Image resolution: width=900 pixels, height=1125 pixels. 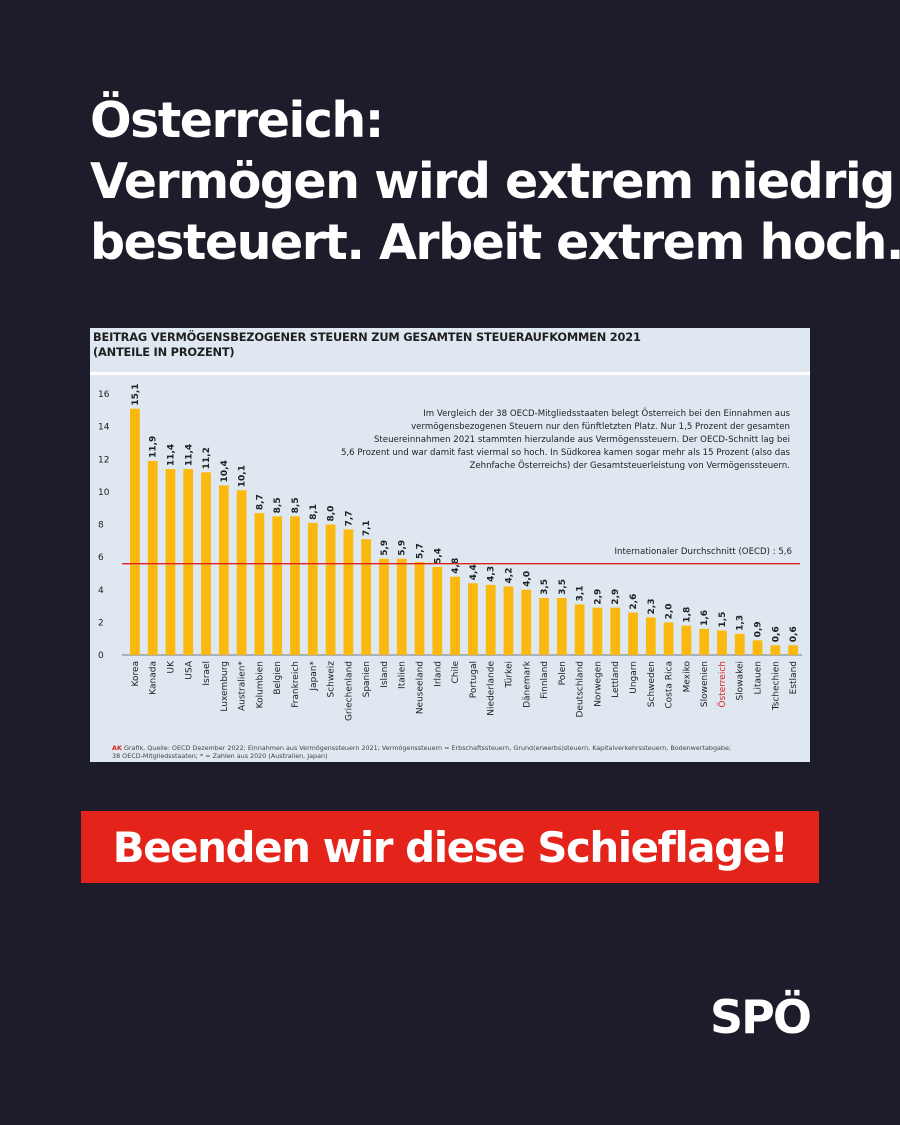 What do you see at coordinates (474, 572) in the screenshot?
I see `bar-value-label: 4,4` at bounding box center [474, 572].